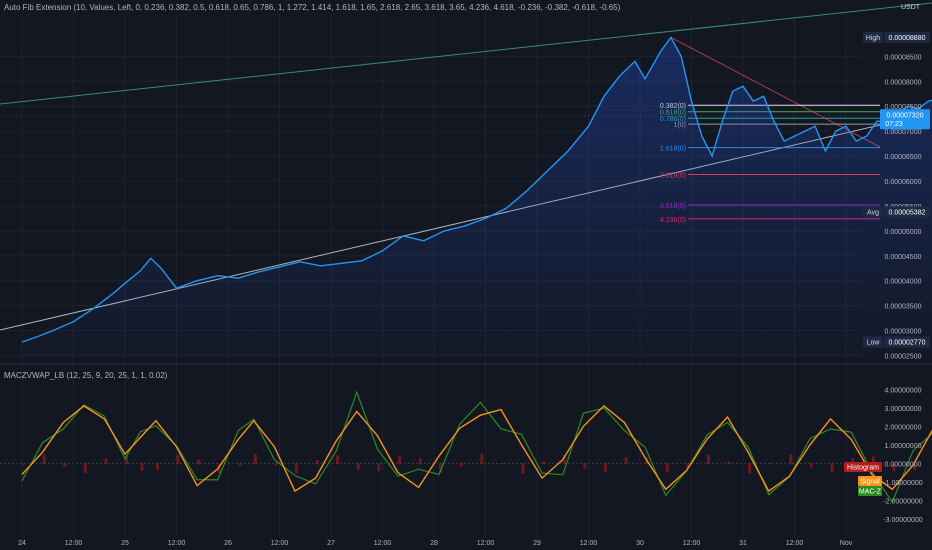 Image resolution: width=932 pixels, height=550 pixels. Describe the element at coordinates (873, 38) in the screenshot. I see `high-badge-label: High` at that location.